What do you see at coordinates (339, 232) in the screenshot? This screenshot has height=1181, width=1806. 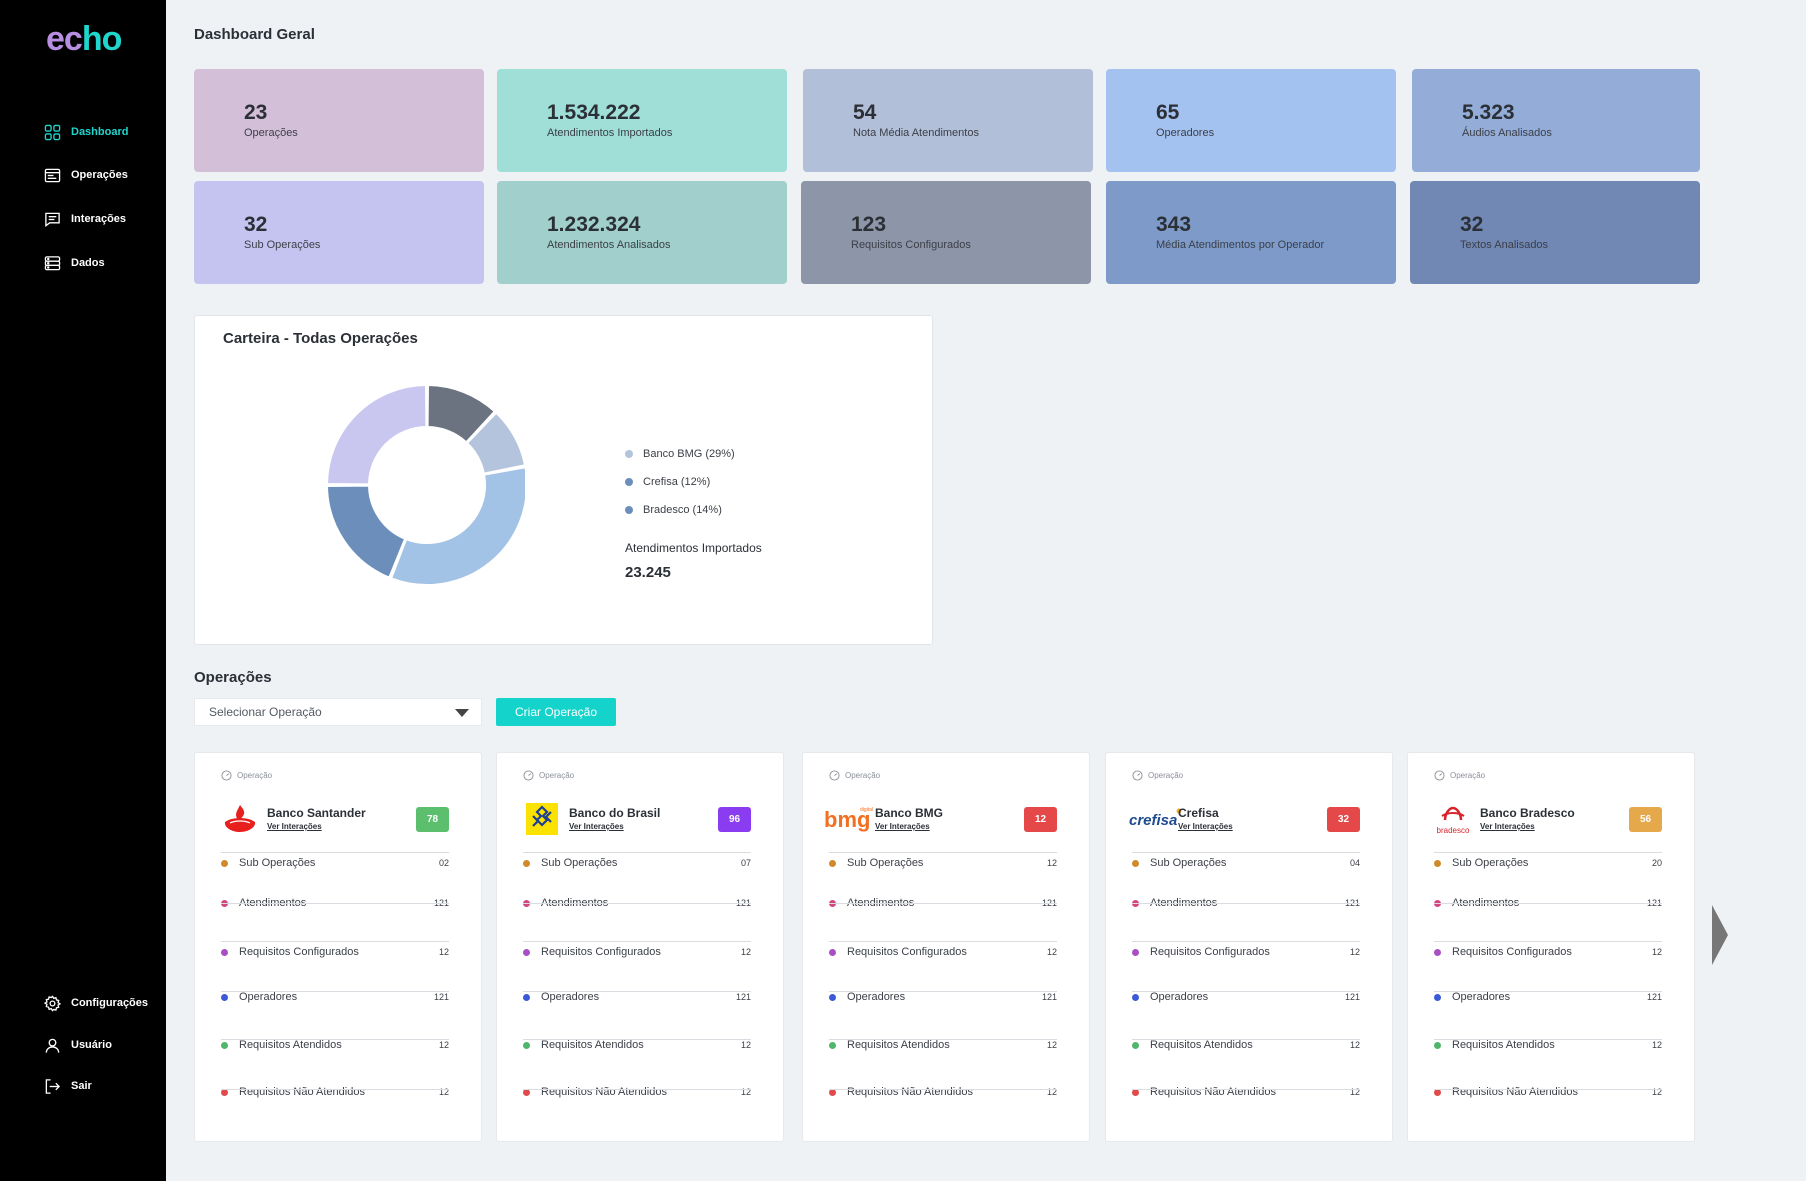 I see `stat-card-sub-operacoes: 32 Sub Operações` at bounding box center [339, 232].